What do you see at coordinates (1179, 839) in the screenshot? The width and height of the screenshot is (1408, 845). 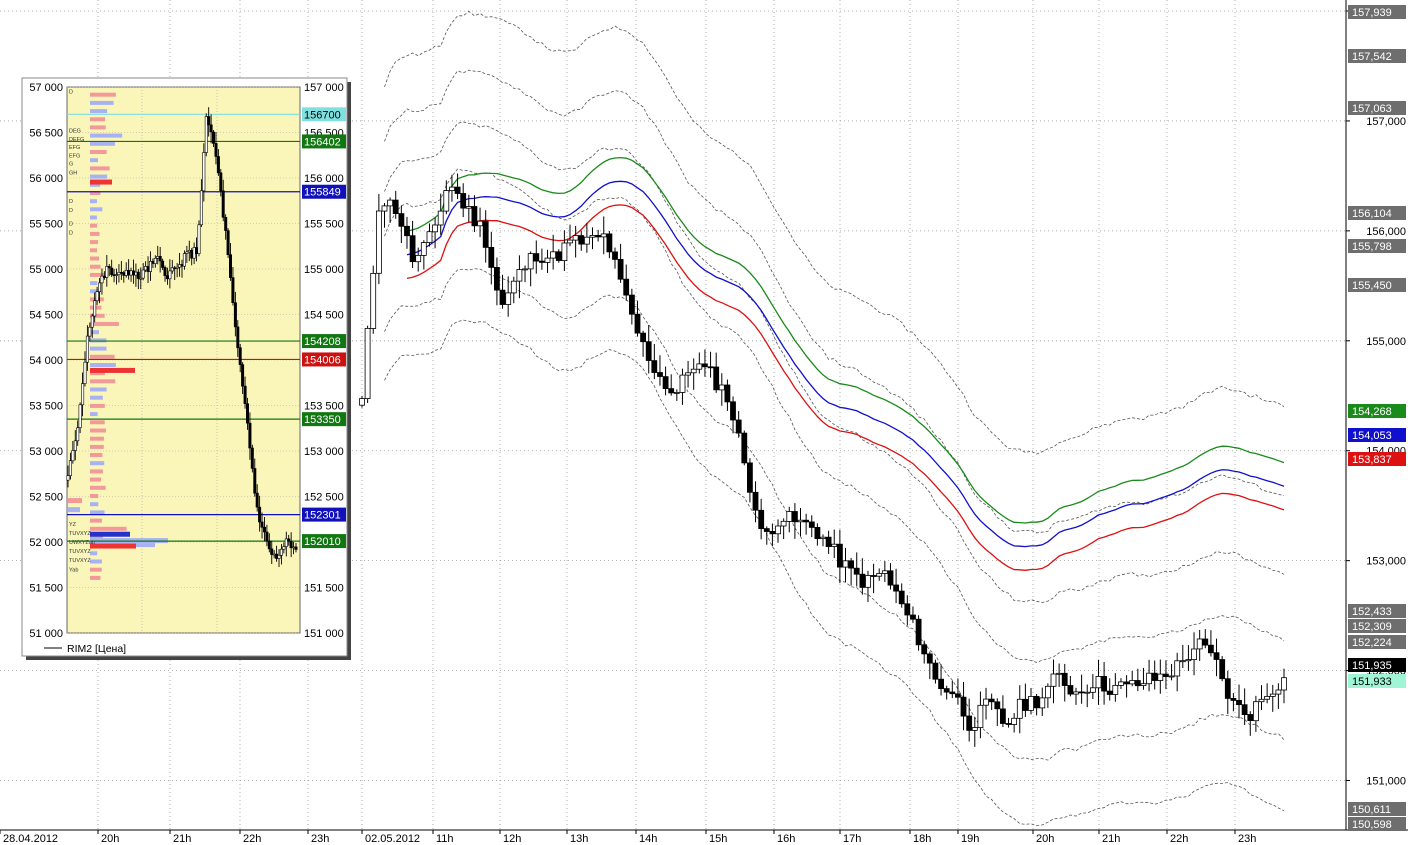 I see `x-tick-label: 22h` at bounding box center [1179, 839].